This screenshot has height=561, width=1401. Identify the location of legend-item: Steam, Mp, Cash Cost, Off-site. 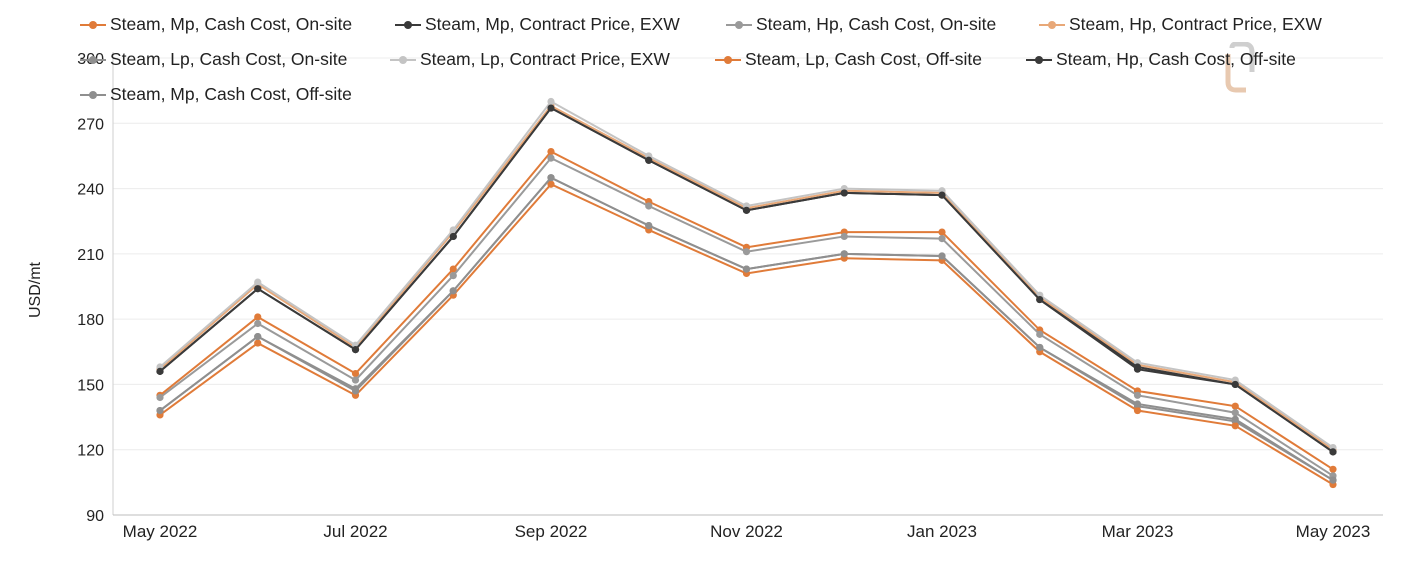
(216, 94).